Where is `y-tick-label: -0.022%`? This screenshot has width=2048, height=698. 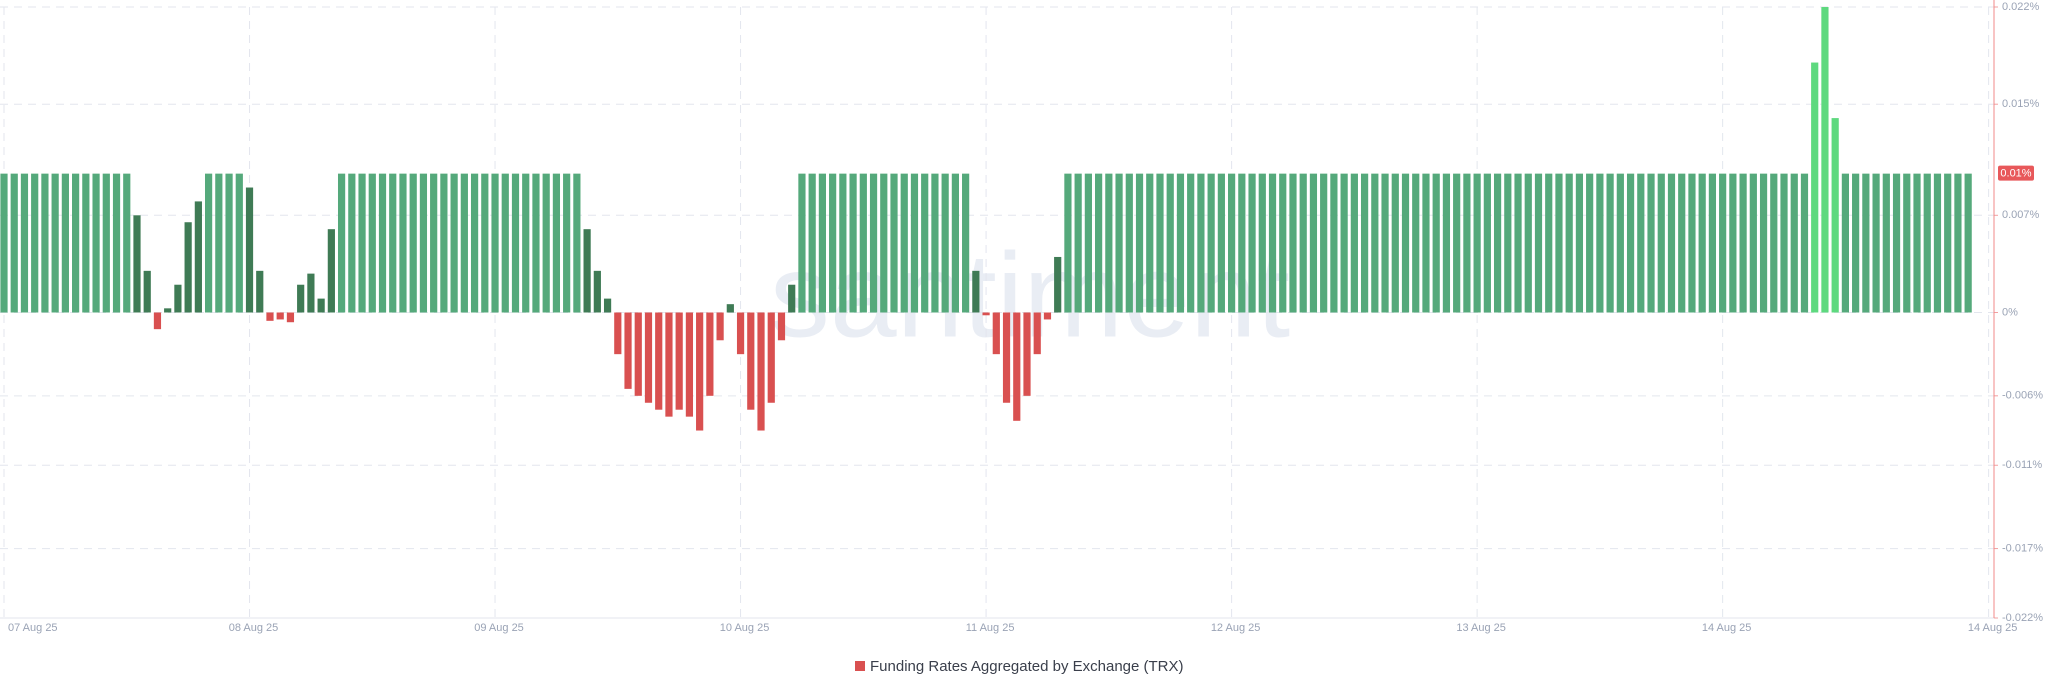
y-tick-label: -0.022% is located at coordinates (2022, 618).